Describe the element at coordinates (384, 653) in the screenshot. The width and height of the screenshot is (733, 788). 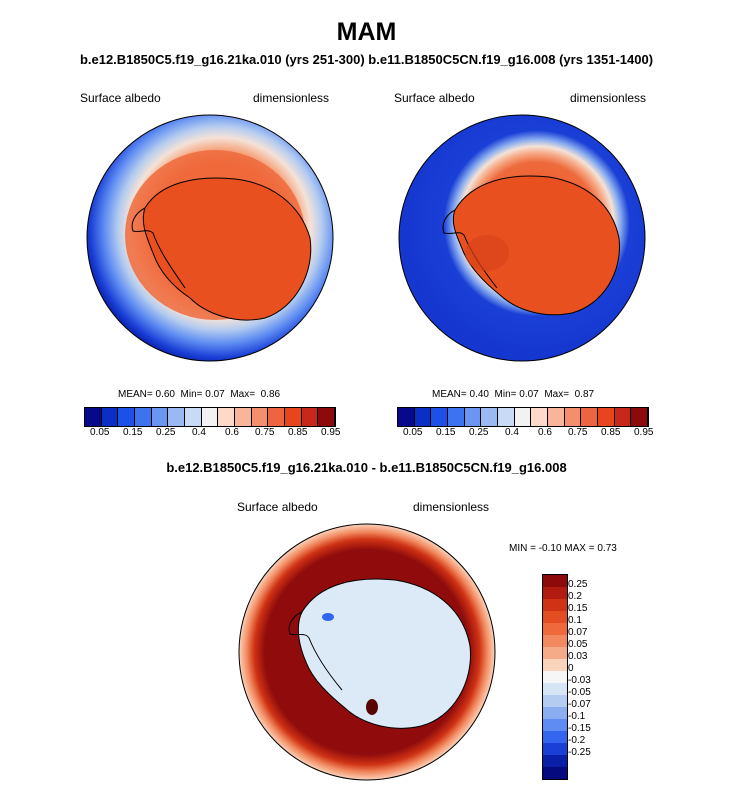
I see `panel3-antarctica` at that location.